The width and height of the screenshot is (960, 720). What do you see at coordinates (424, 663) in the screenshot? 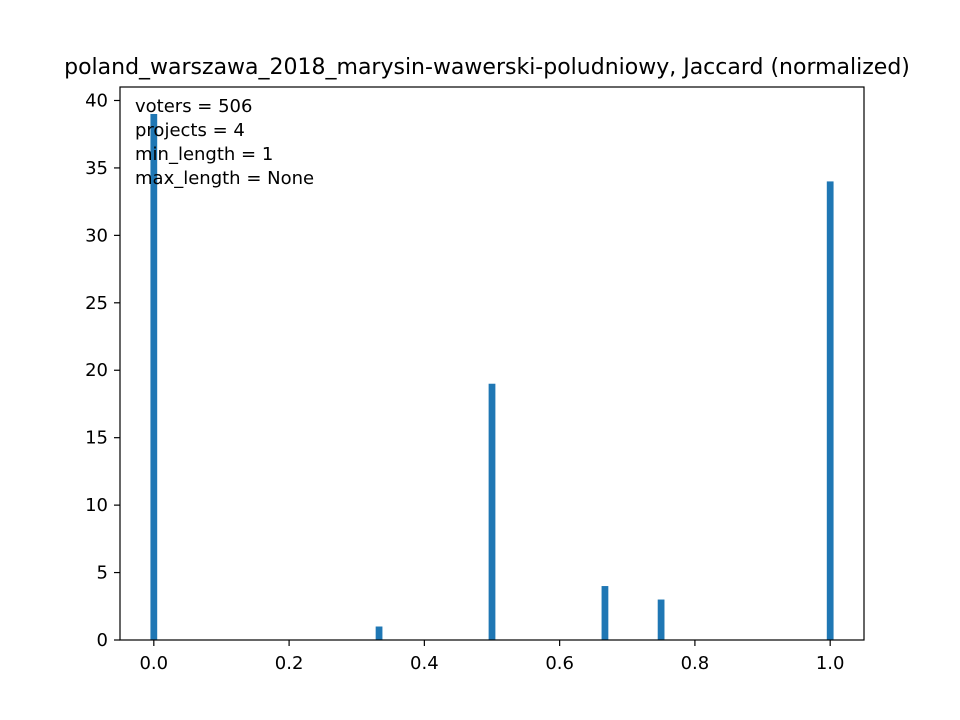
I see `x-tick-label: 0.4` at bounding box center [424, 663].